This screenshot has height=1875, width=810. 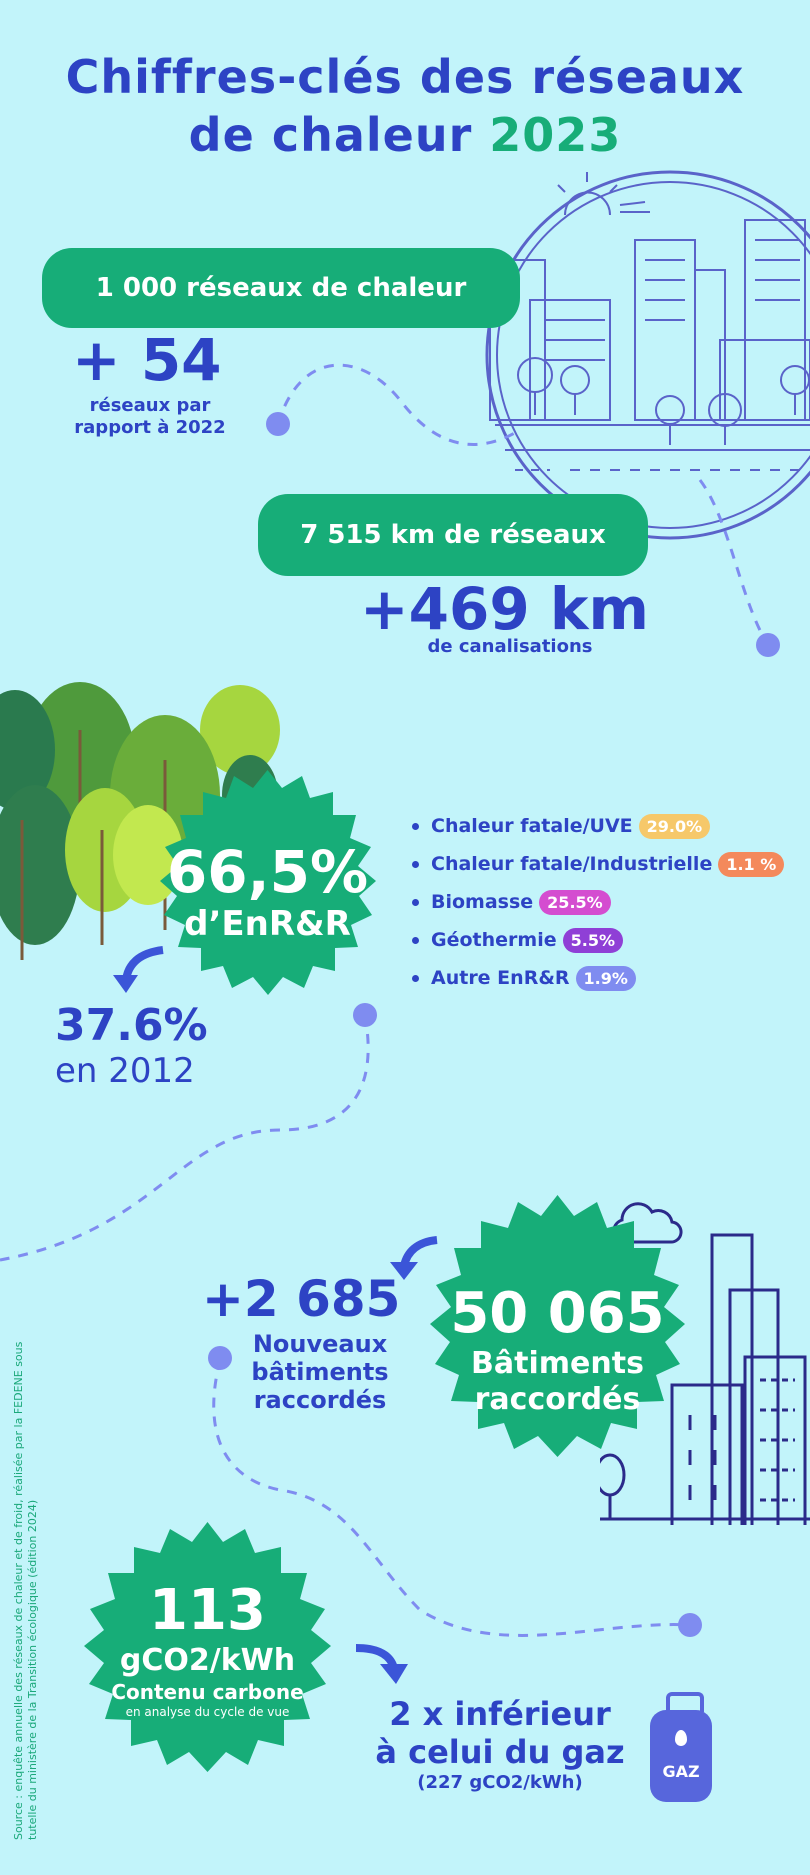 I want to click on enrr-badge-shape, so click(x=268, y=882).